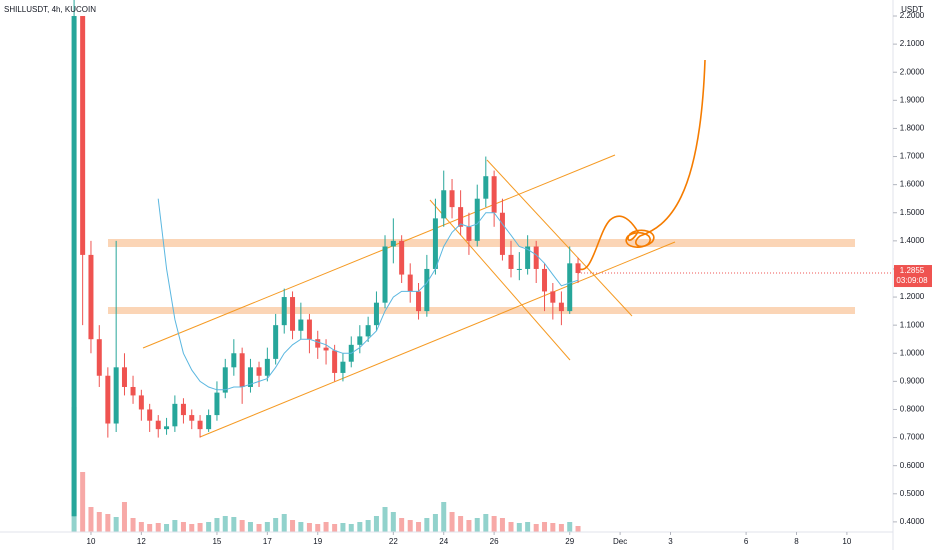 This screenshot has height=550, width=932. I want to click on last-price-box, so click(913, 276).